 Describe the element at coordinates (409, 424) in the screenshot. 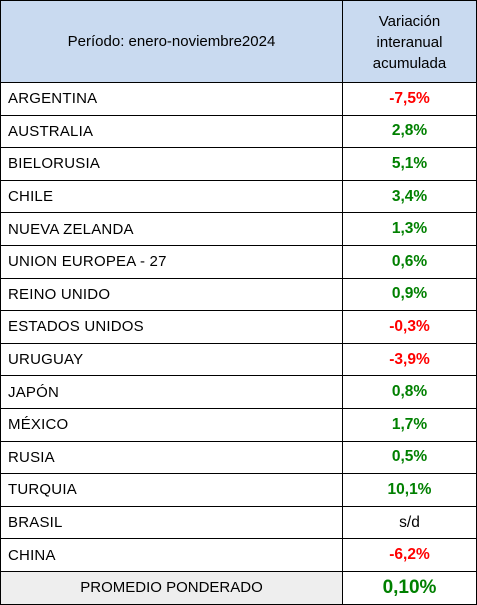

I see `value-cell: 1,7%` at that location.